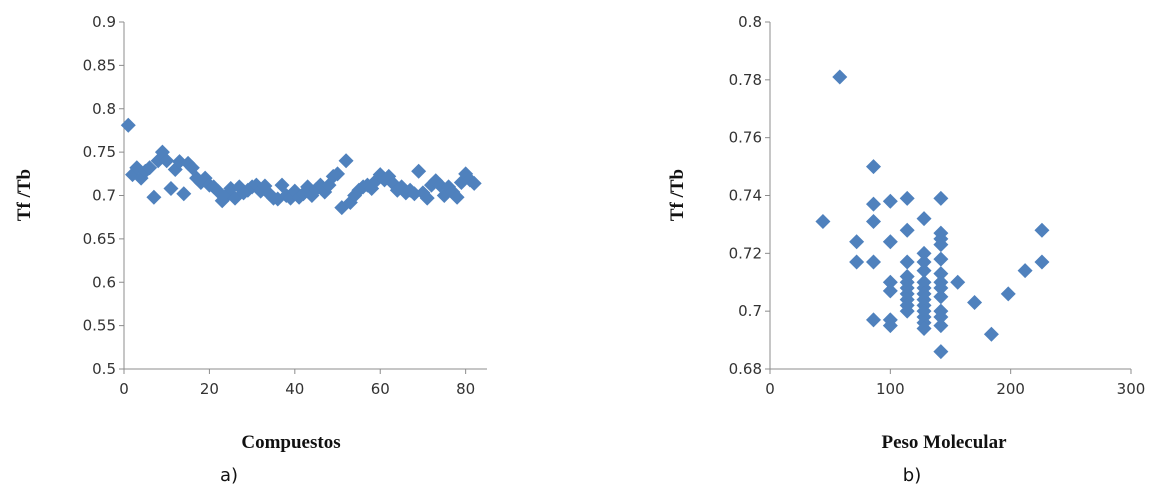 This screenshot has width=1161, height=488. Describe the element at coordinates (99, 152) in the screenshot. I see `chart-a-y-tick-label: 0.75` at that location.